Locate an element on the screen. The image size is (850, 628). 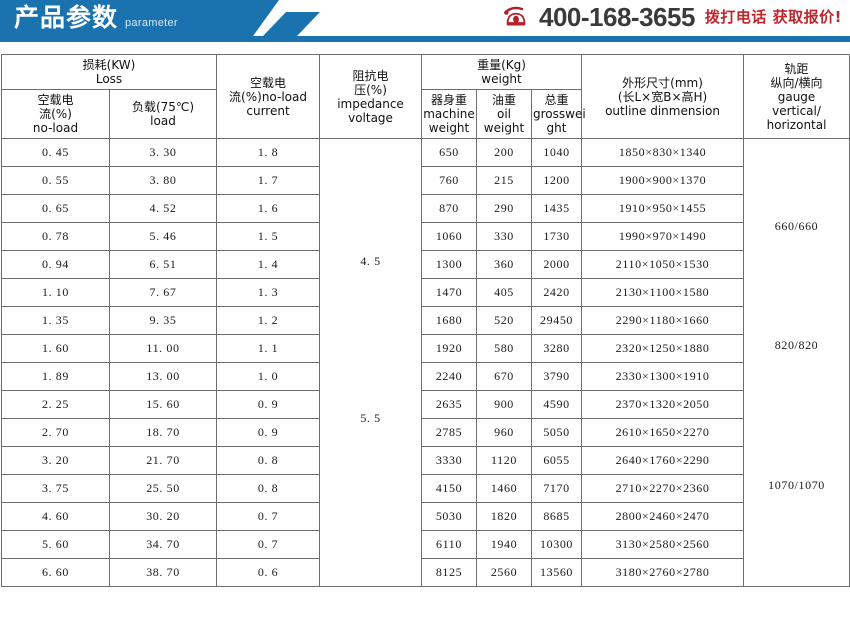
cell-gross-weight: 1200 is located at coordinates (557, 180).